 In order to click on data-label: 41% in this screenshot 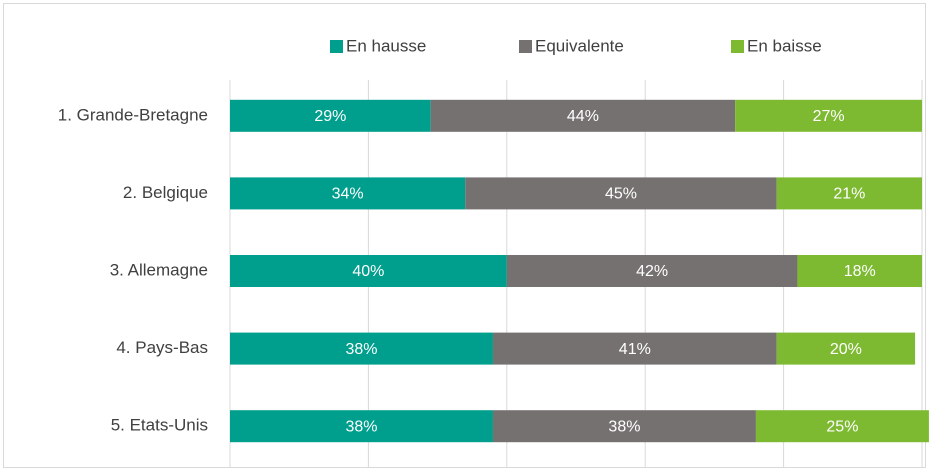, I will do `click(635, 349)`.